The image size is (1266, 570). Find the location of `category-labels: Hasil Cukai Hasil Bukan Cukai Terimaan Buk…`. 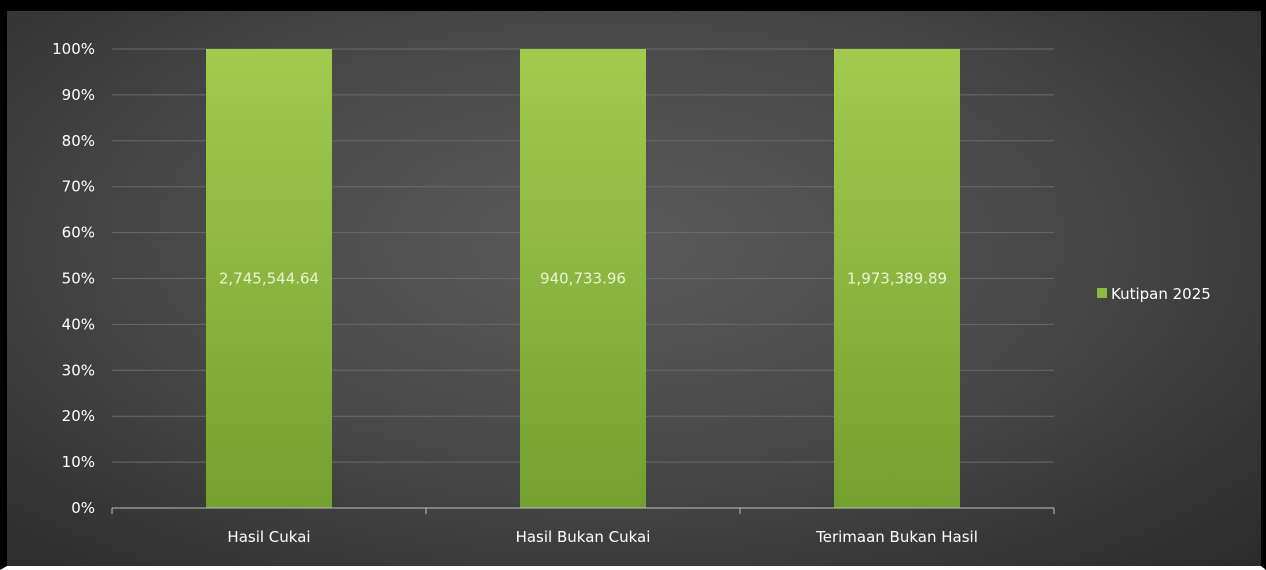

category-labels: Hasil Cukai Hasil Bukan Cukai Terimaan Buk… is located at coordinates (602, 537).